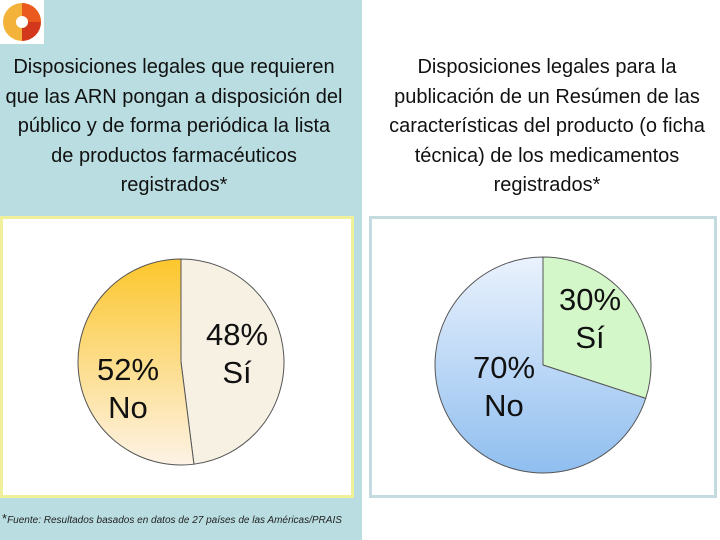  I want to click on right-pie-percent-label-0: 30%, so click(590, 299).